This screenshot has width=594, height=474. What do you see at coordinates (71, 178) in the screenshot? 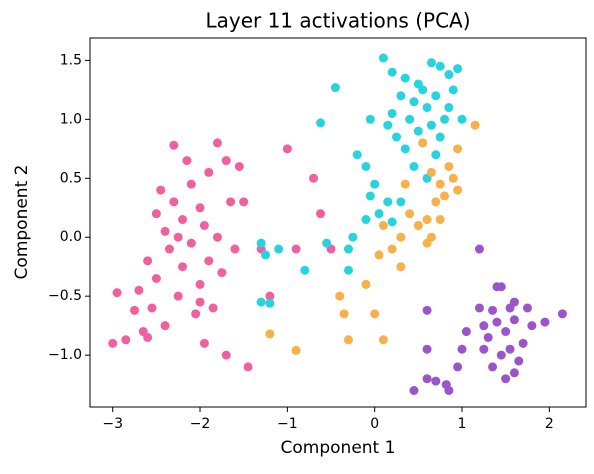
I see `y-tick-label: 0.5` at bounding box center [71, 178].